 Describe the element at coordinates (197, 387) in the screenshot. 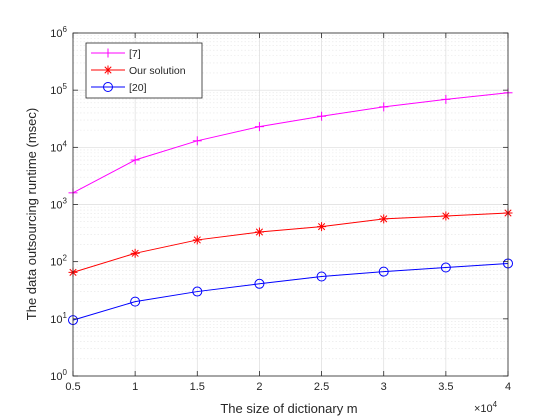

I see `x-tick-label: 1.5` at that location.